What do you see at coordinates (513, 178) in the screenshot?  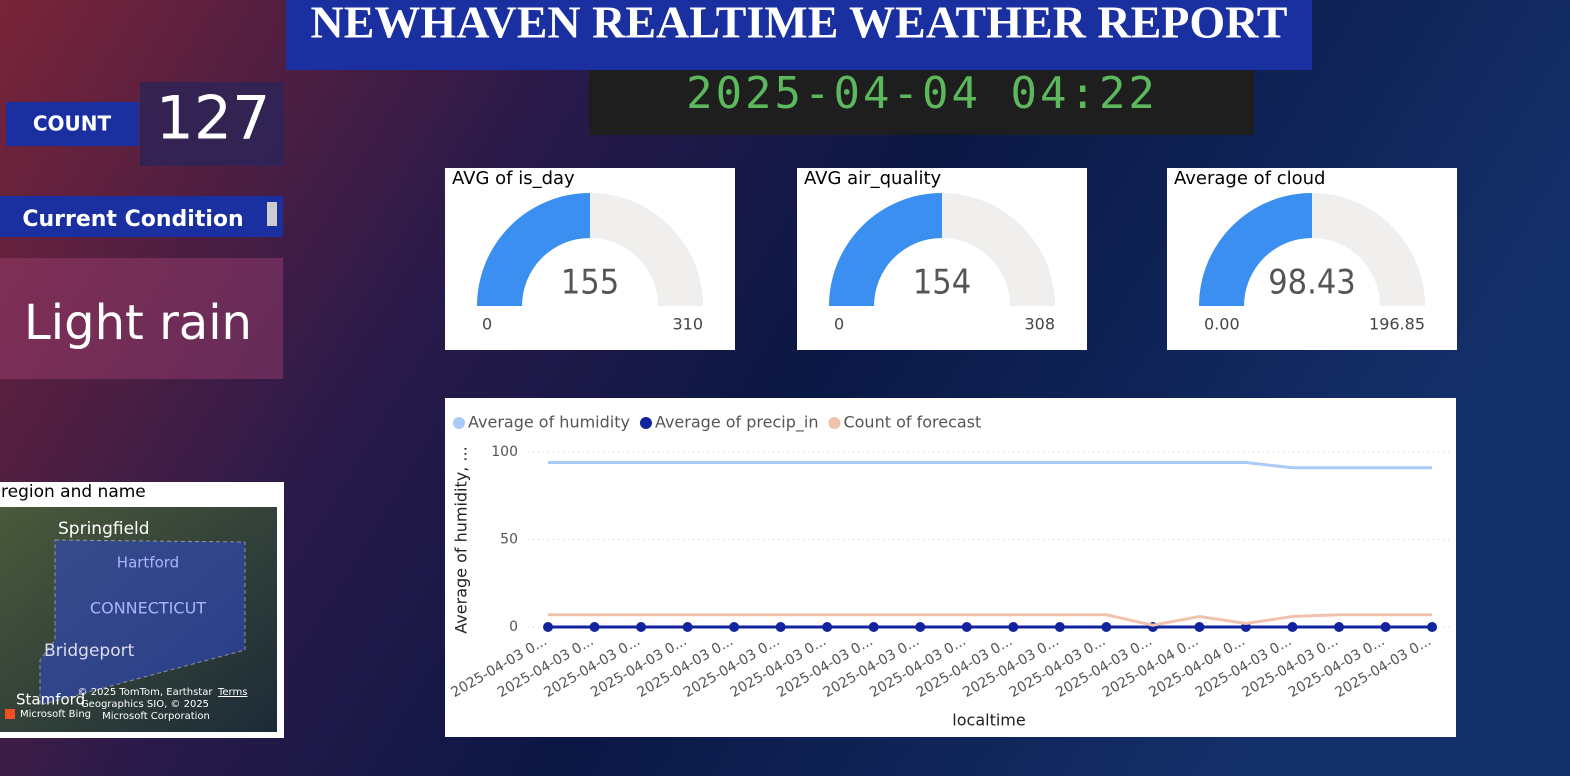 I see `gauge-title: AVG of is_day` at bounding box center [513, 178].